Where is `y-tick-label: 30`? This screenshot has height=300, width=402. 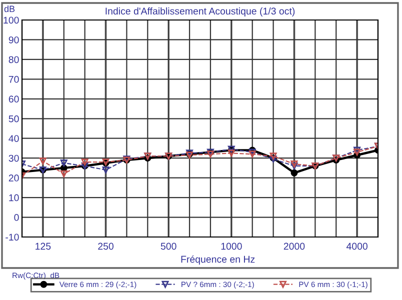
y-tick-label: 30 is located at coordinates (13, 158).